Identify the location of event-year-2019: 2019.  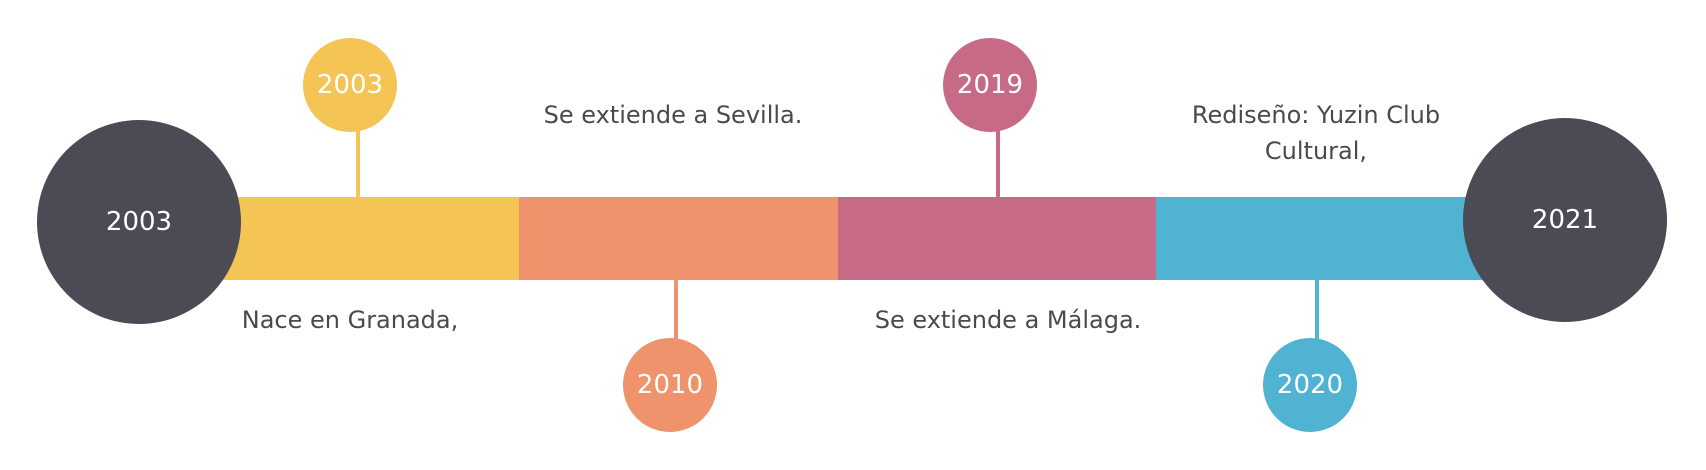
(990, 85).